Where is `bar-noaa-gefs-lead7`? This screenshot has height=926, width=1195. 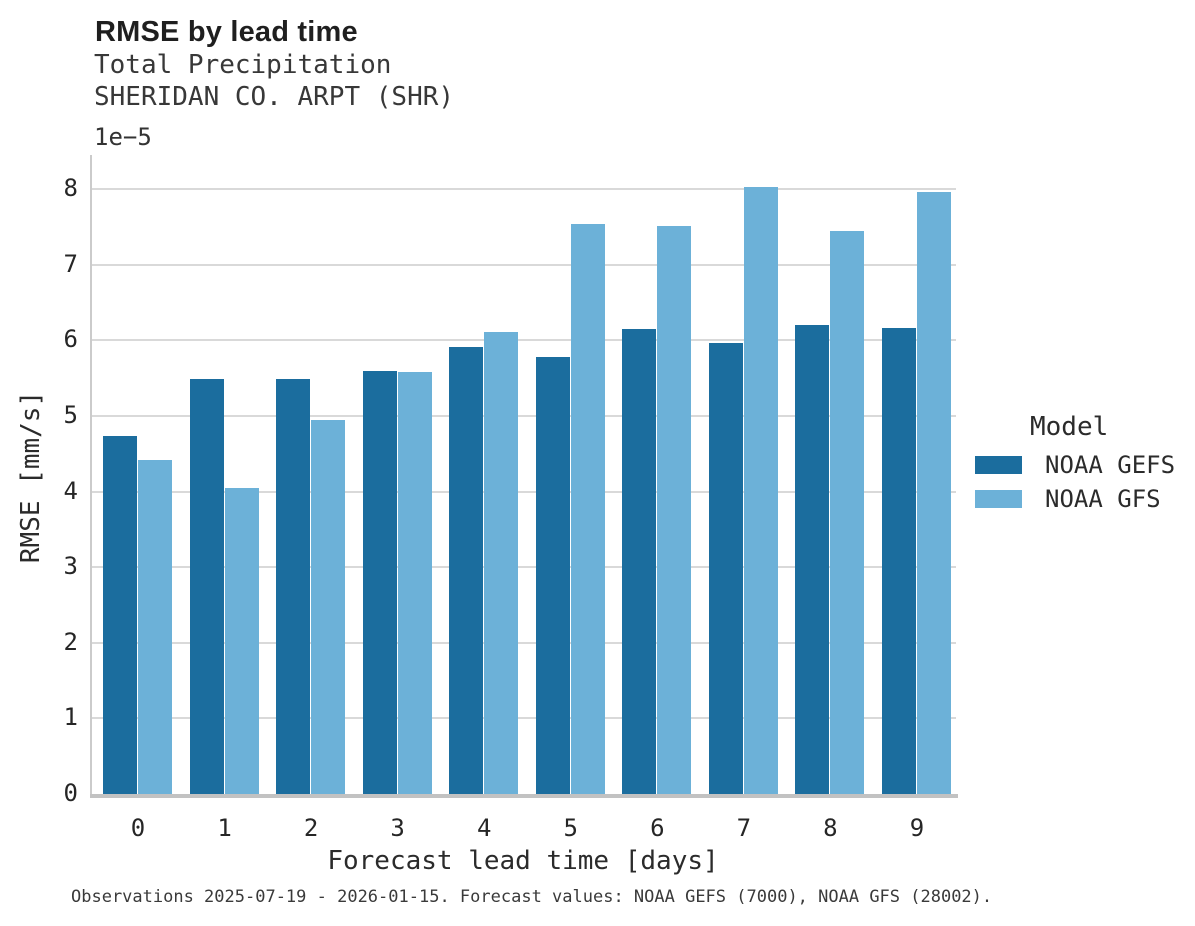
bar-noaa-gefs-lead7 is located at coordinates (725, 568).